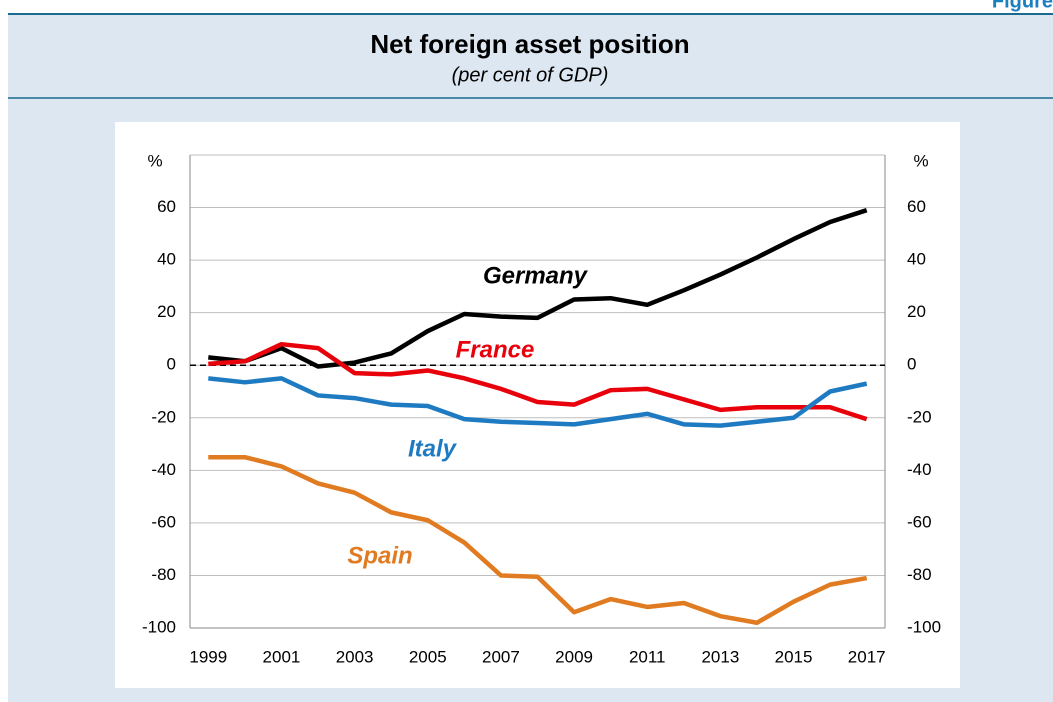 The height and width of the screenshot is (702, 1053). I want to click on x-tick-label: 2015, so click(794, 656).